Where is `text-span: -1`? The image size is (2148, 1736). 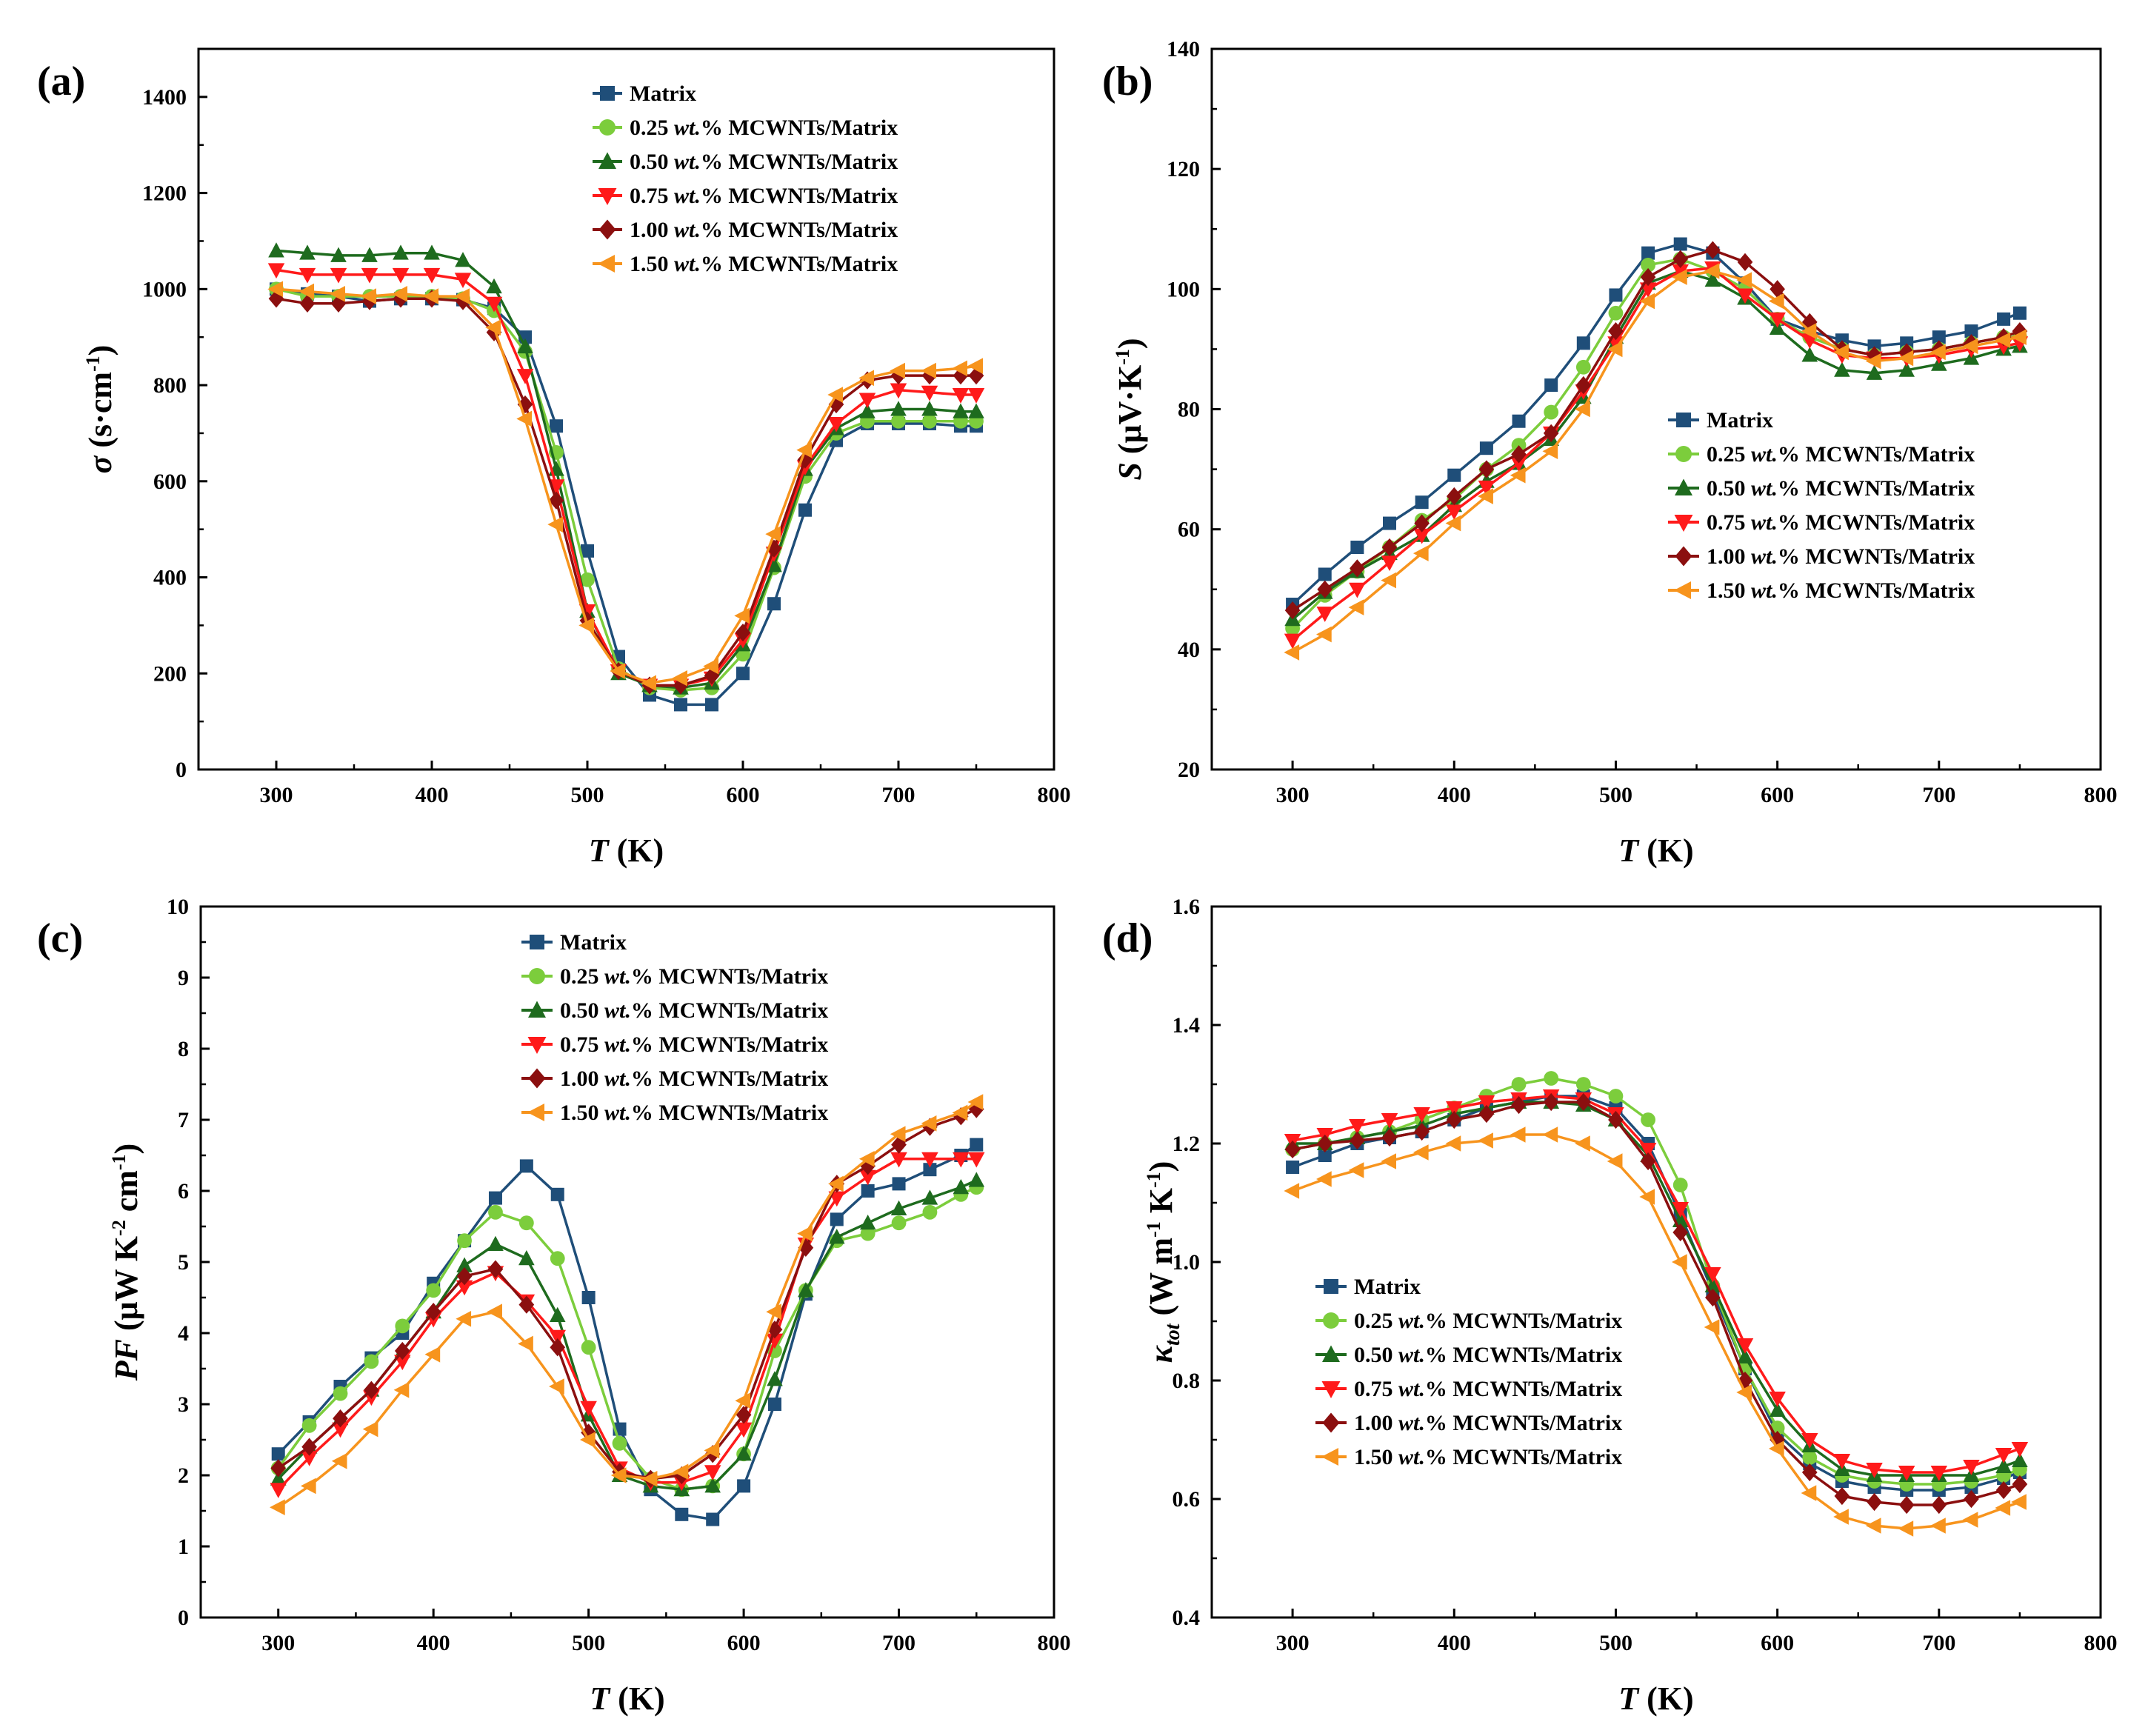
text-span: -1 is located at coordinates (1153, 1230).